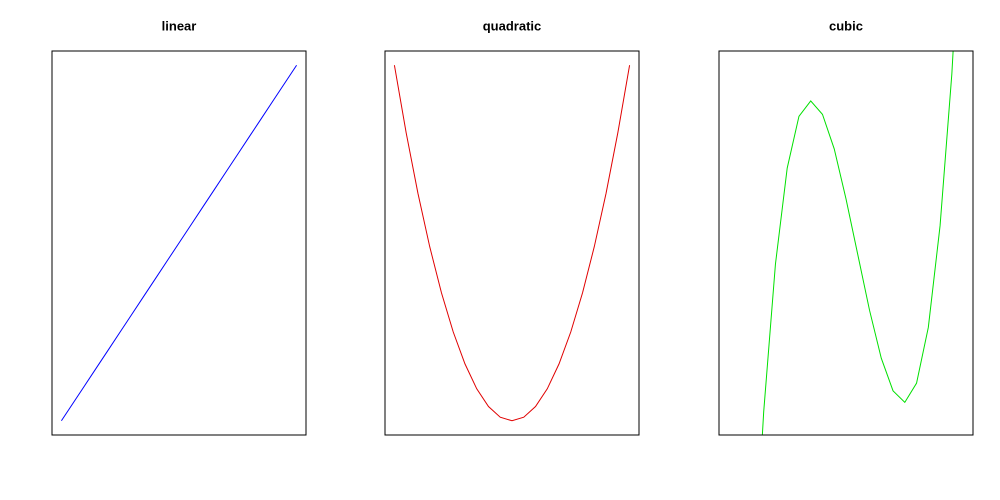 The height and width of the screenshot is (500, 1000). I want to click on chart-title: cubic, so click(846, 25).